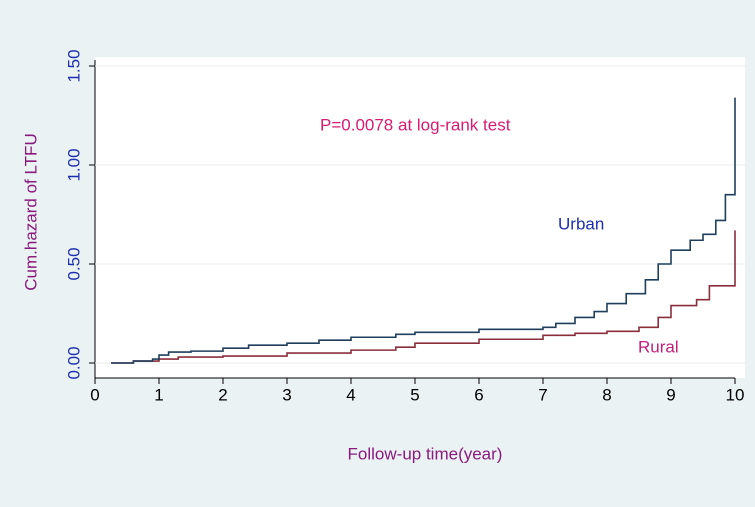 The height and width of the screenshot is (507, 755). What do you see at coordinates (735, 394) in the screenshot?
I see `x-tick-label: 10` at bounding box center [735, 394].